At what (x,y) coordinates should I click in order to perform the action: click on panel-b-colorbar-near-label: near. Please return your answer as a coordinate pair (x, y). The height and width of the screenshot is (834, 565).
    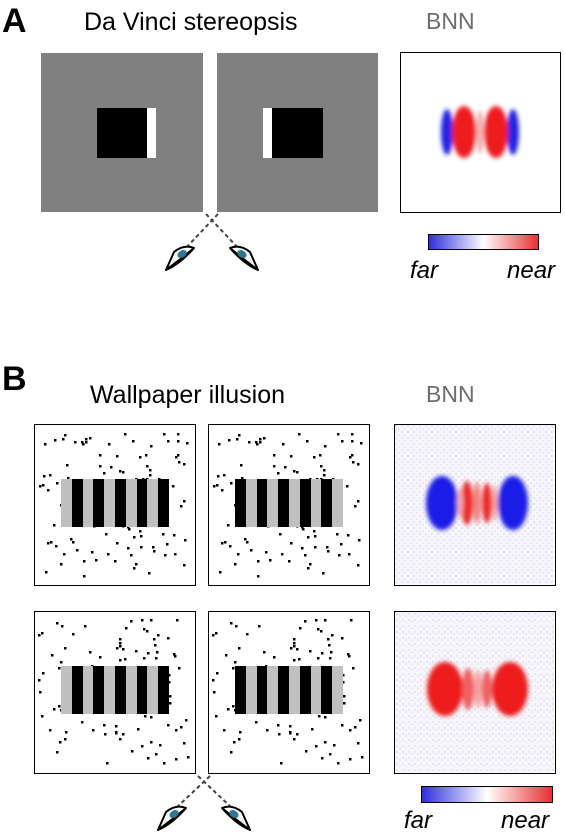
    Looking at the image, I should click on (525, 820).